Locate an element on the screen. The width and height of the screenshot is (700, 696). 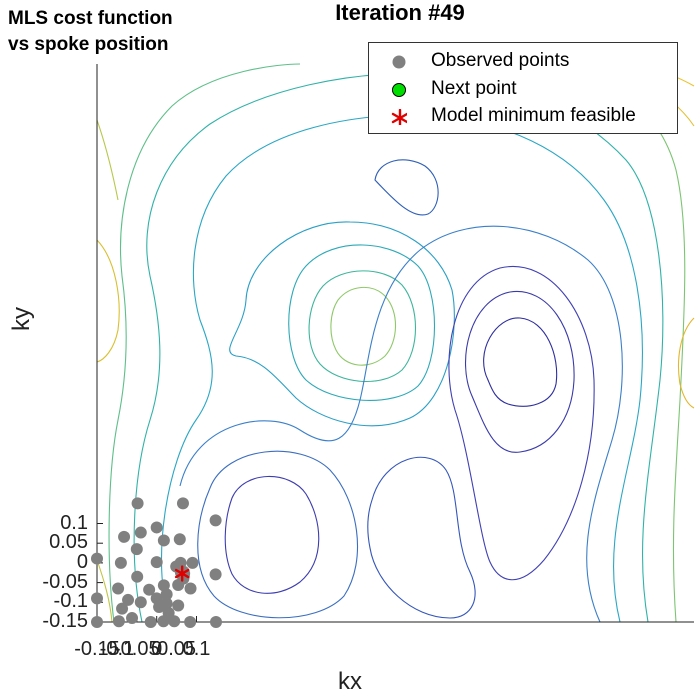
next-point-icon is located at coordinates (399, 90).